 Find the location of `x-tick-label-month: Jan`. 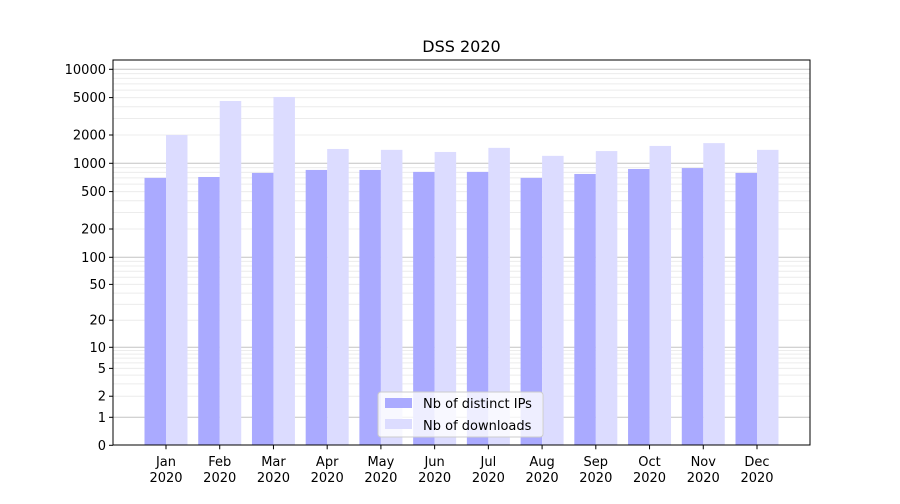

x-tick-label-month: Jan is located at coordinates (165, 462).